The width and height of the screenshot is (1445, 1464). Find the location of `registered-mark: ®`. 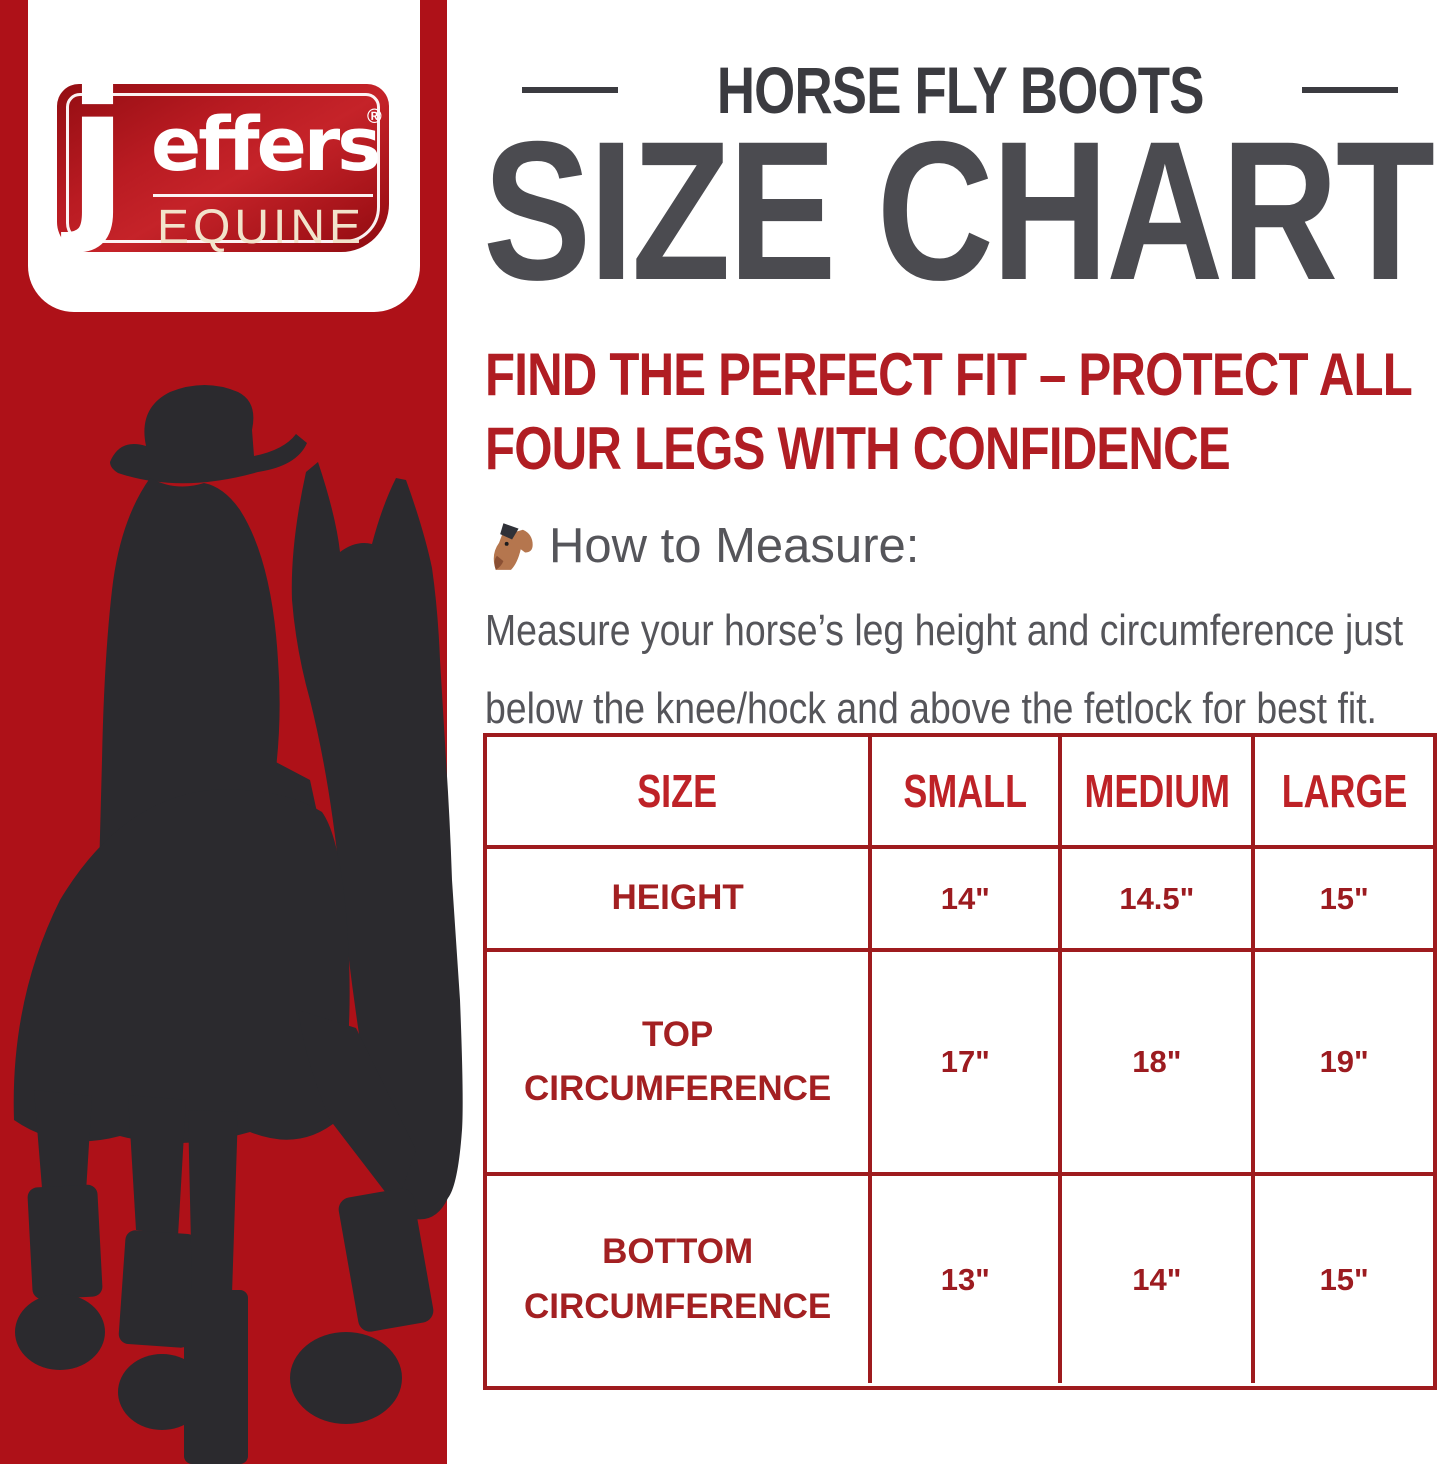

registered-mark: ® is located at coordinates (374, 117).